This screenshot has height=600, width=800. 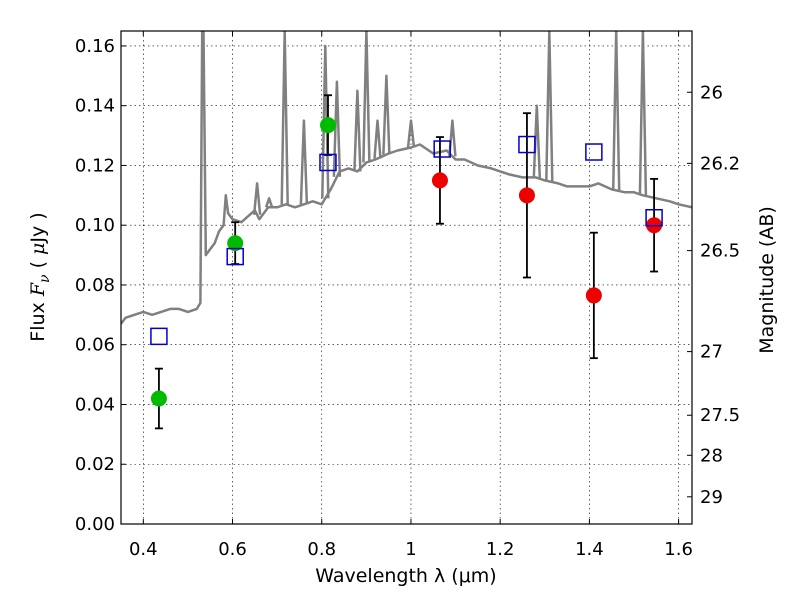 I want to click on right-tick-label: 26, so click(x=711, y=92).